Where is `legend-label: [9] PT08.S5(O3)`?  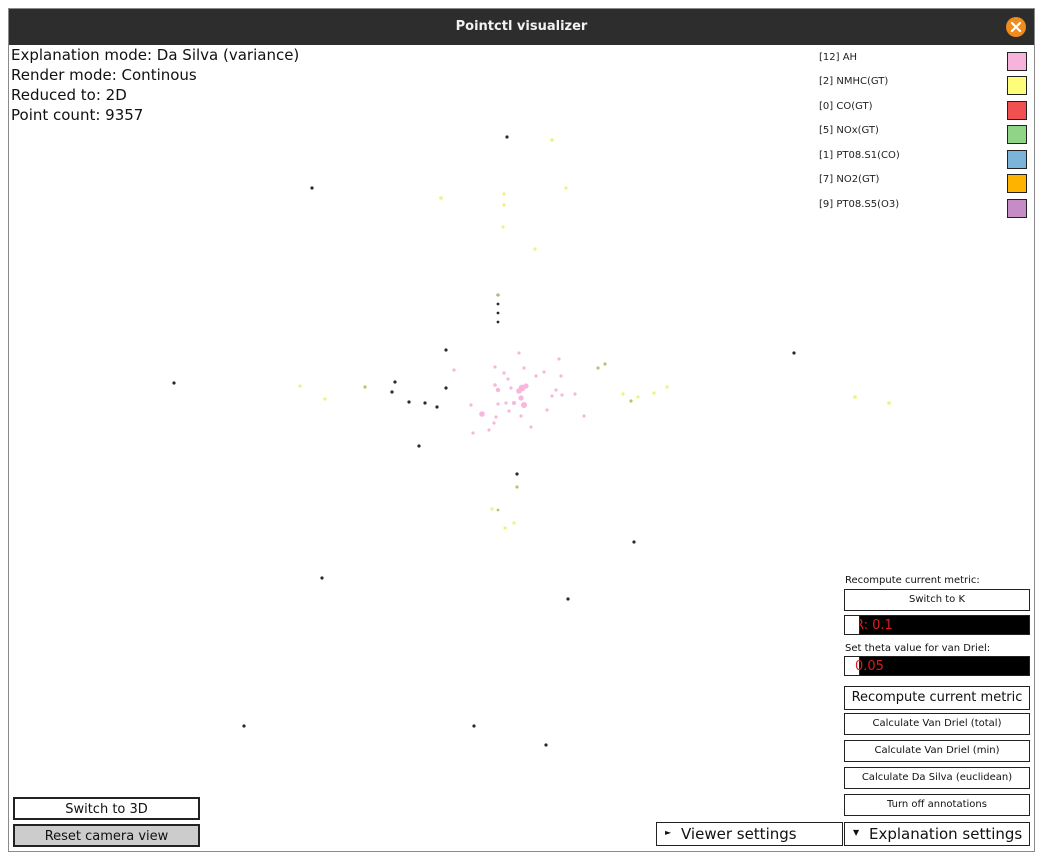 legend-label: [9] PT08.S5(O3) is located at coordinates (859, 204).